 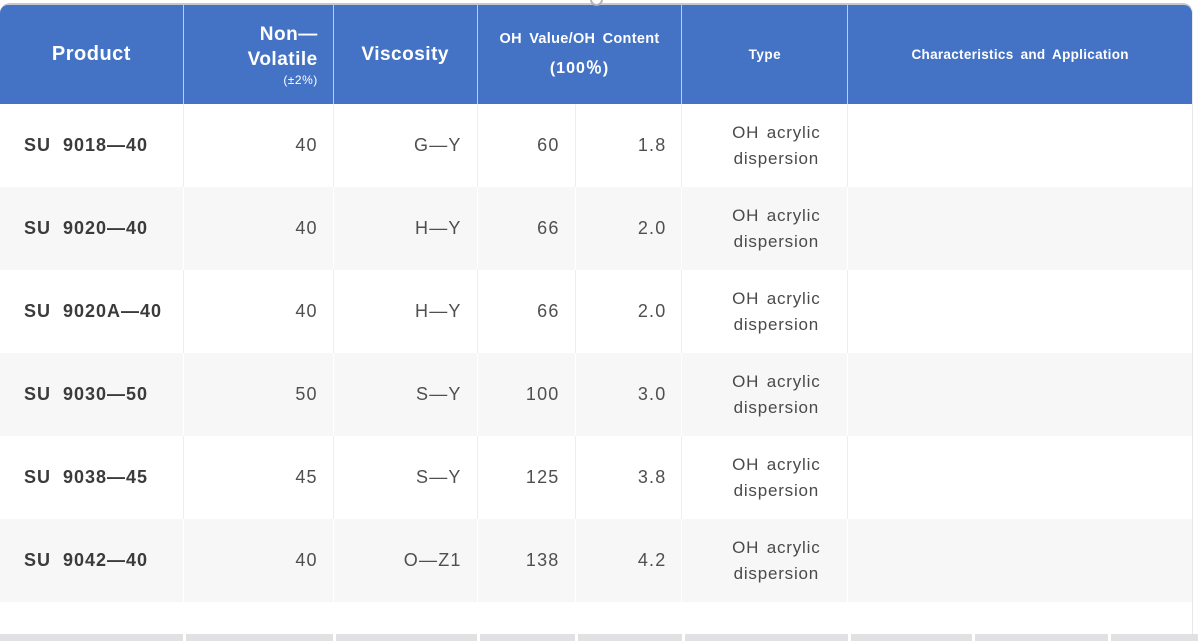 I want to click on cell-oh-content: 3.0, so click(x=628, y=394).